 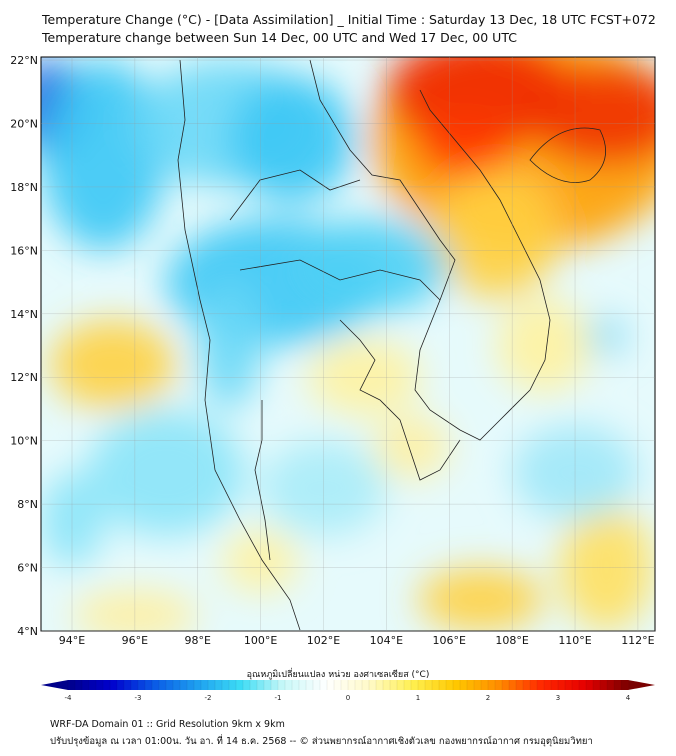 What do you see at coordinates (24, 187) in the screenshot?
I see `lat-tick-label: 18°N` at bounding box center [24, 187].